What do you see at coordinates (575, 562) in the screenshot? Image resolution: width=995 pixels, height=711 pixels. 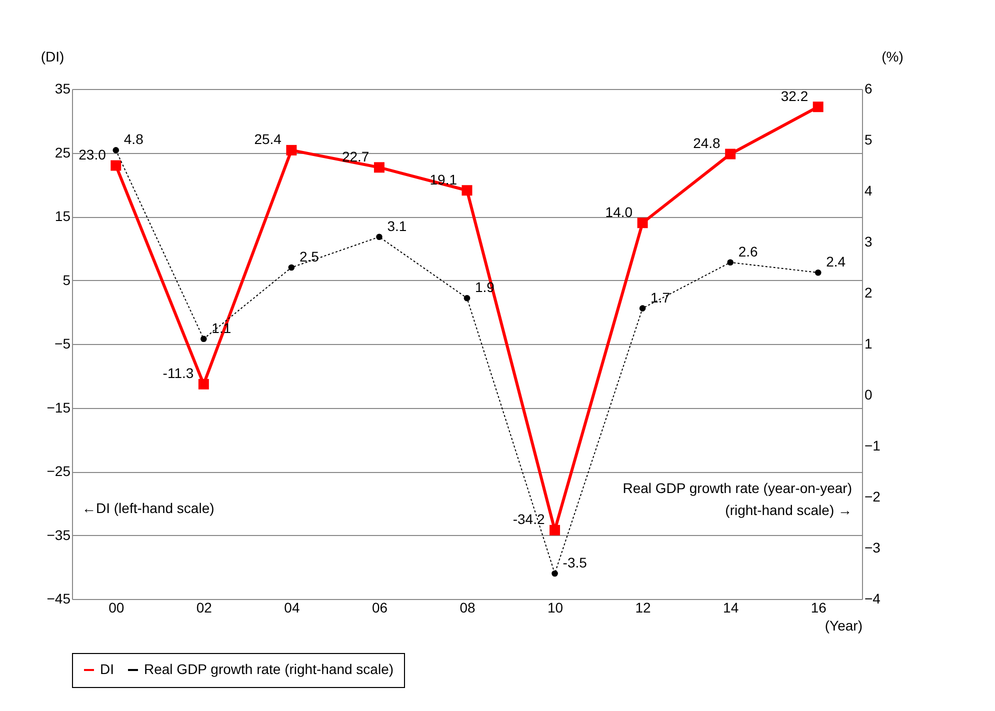 I see `data-label: -3.5` at bounding box center [575, 562].